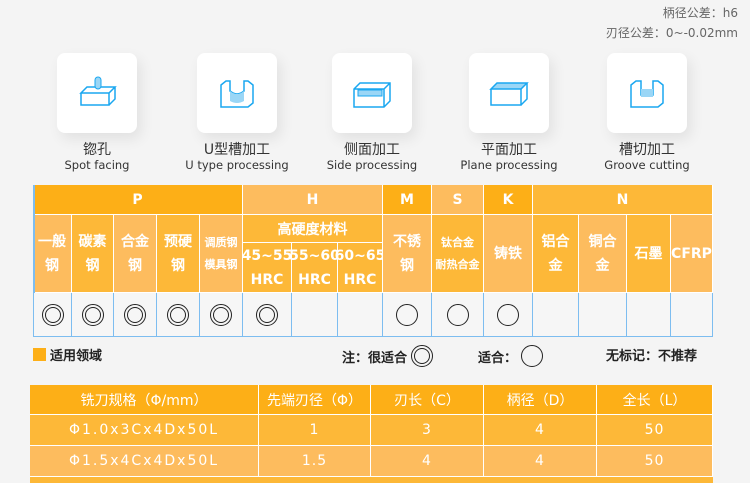  I want to click on group-header-H: H, so click(313, 200).